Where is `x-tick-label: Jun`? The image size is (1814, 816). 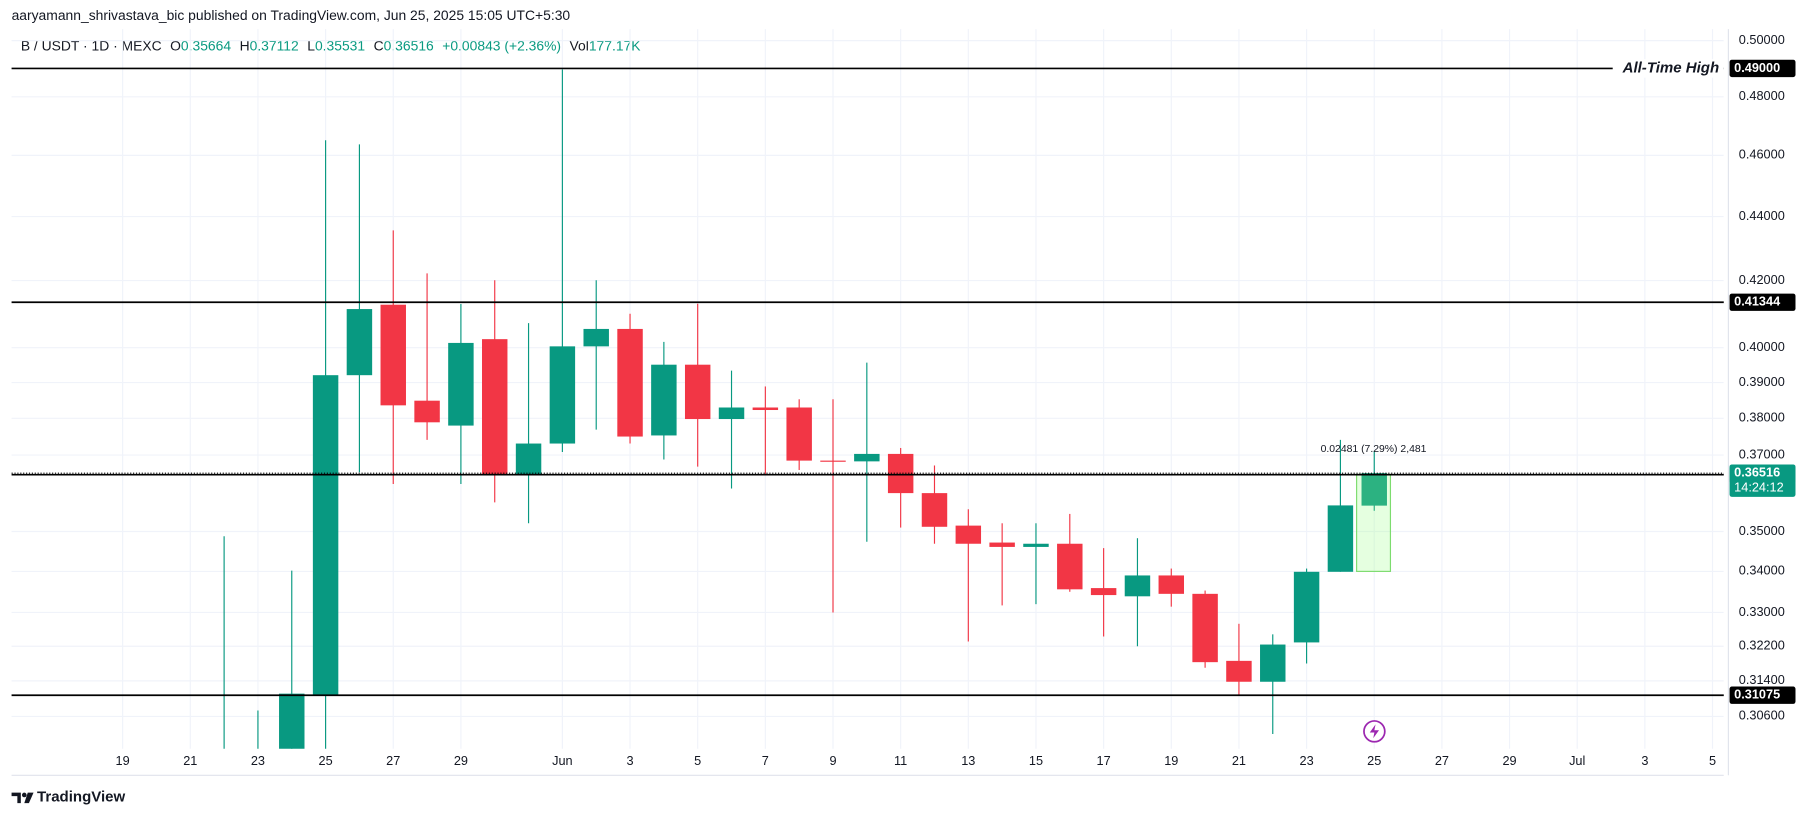 x-tick-label: Jun is located at coordinates (562, 760).